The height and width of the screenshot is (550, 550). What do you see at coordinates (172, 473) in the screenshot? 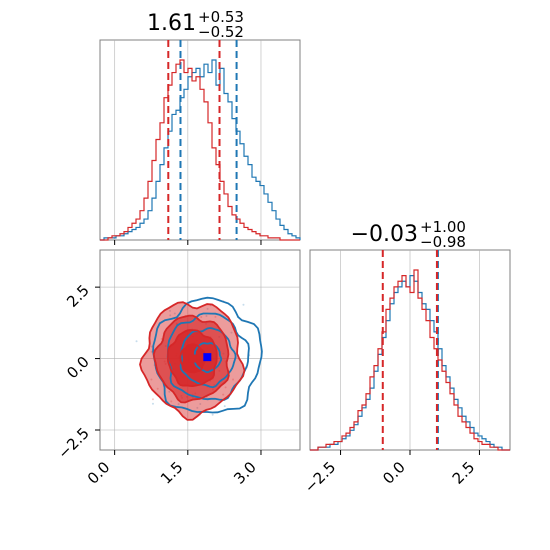
I see `x-tick-label: 1.5` at bounding box center [172, 473].